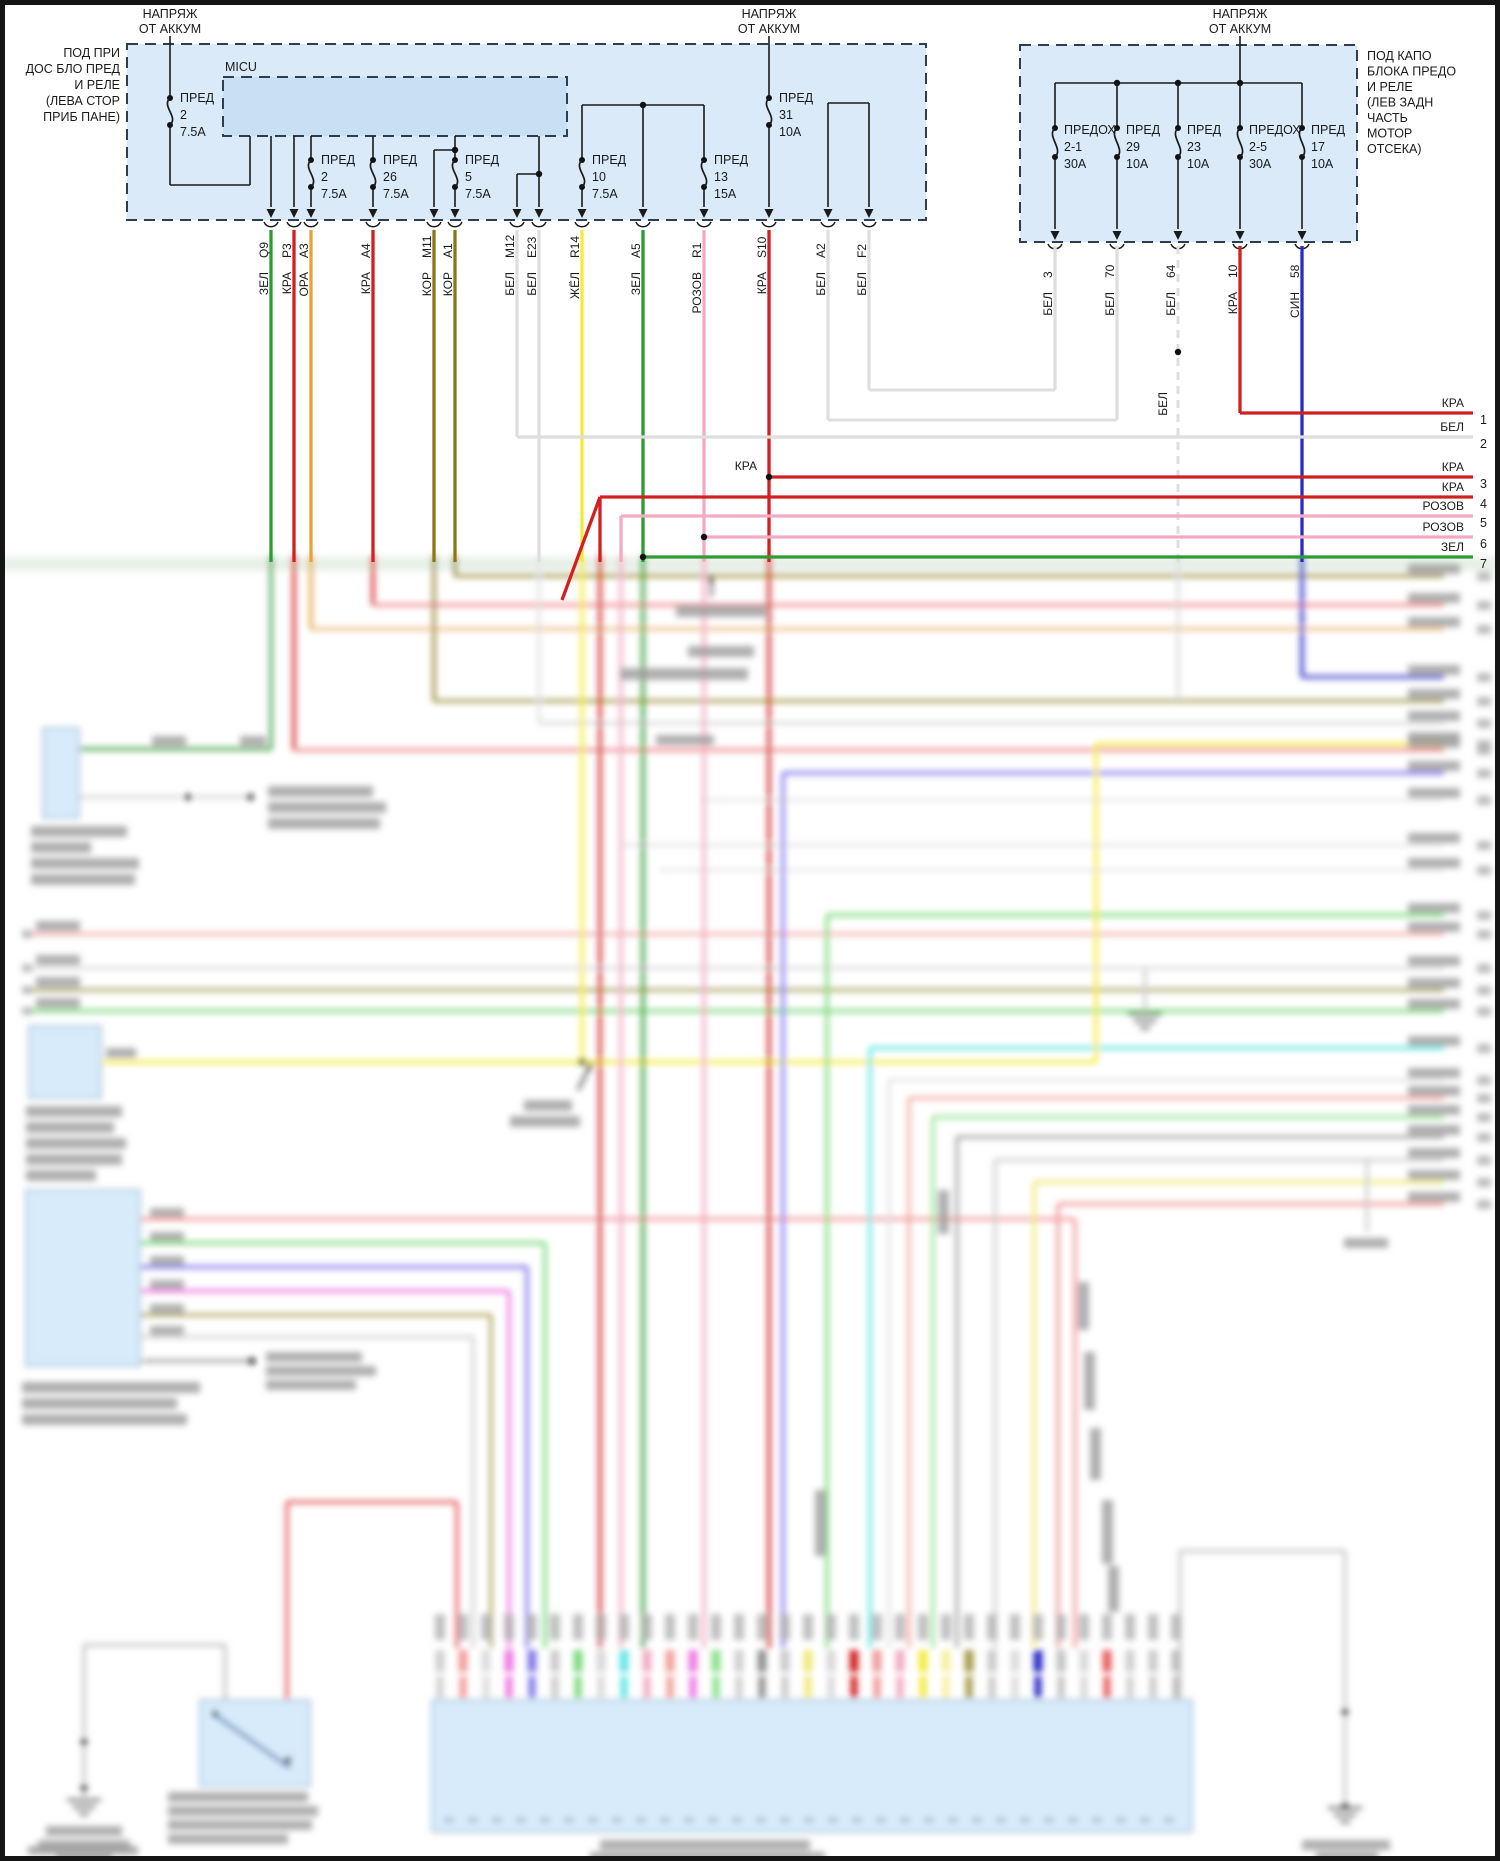 Image resolution: width=1500 pixels, height=1861 pixels. Describe the element at coordinates (581, 548) in the screenshot. I see `wire-КРА` at that location.